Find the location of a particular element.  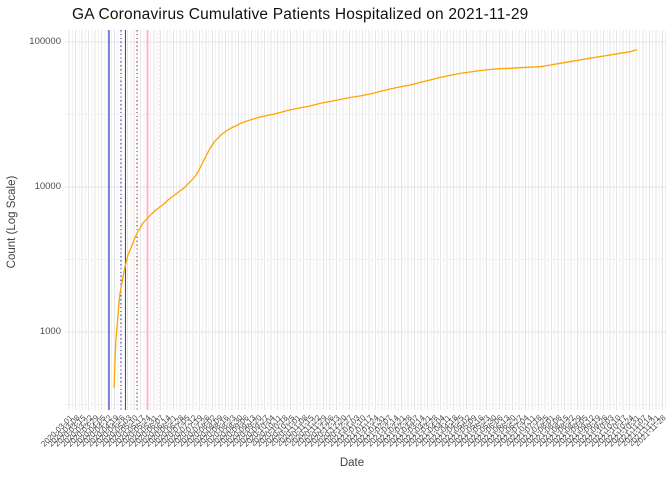

y-tick-label: 100000 is located at coordinates (45, 41).